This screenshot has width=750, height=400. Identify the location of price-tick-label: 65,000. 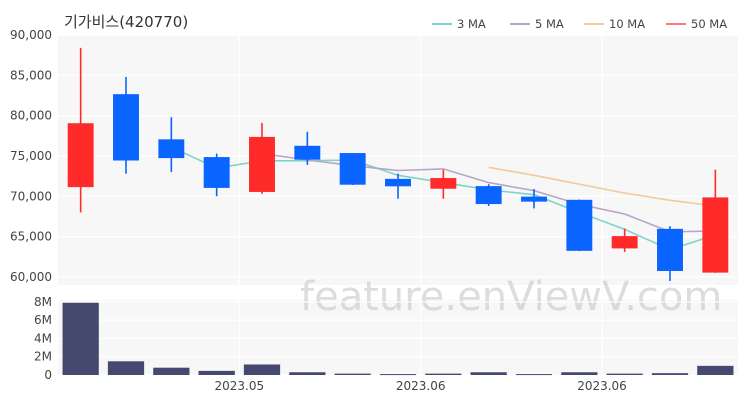
(31, 237).